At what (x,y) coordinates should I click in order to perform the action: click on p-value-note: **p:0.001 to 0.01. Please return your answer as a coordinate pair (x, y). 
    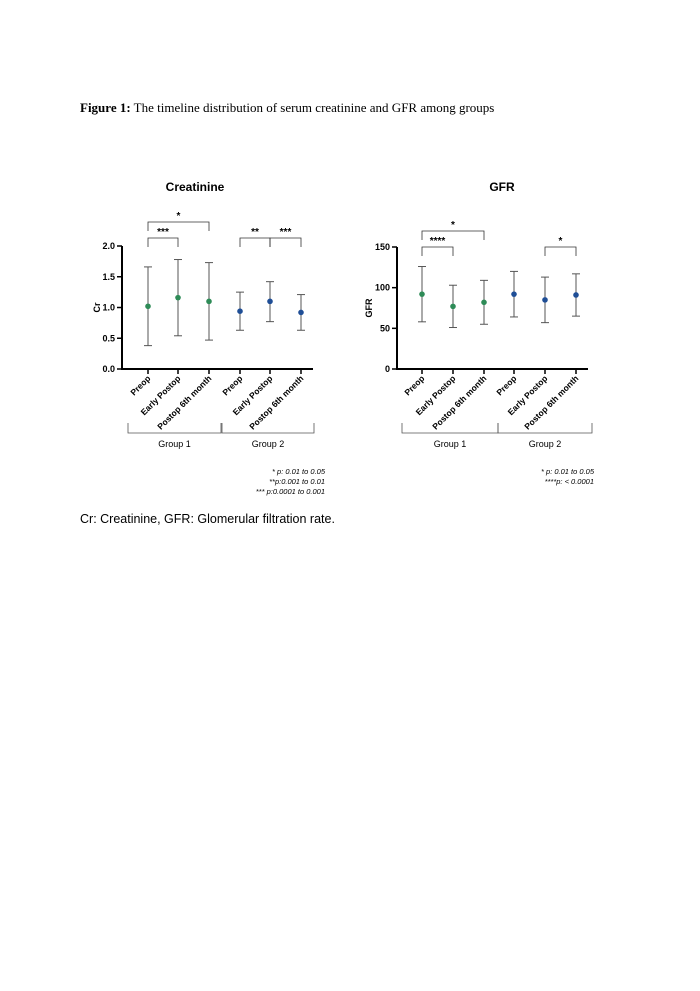
    Looking at the image, I should click on (297, 481).